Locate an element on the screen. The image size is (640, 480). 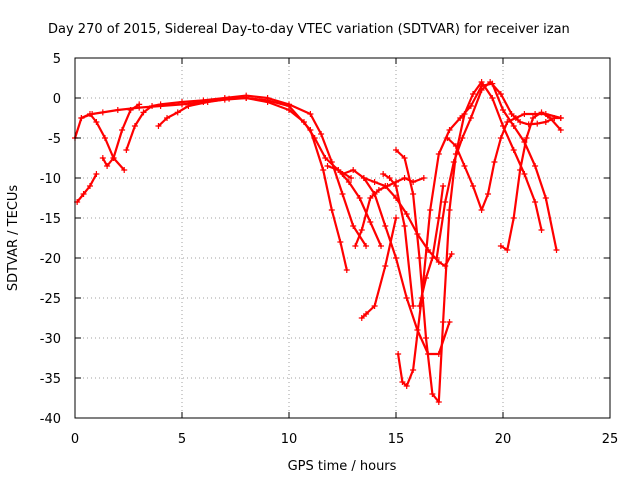
x-tick-label: 20 is located at coordinates (503, 439).